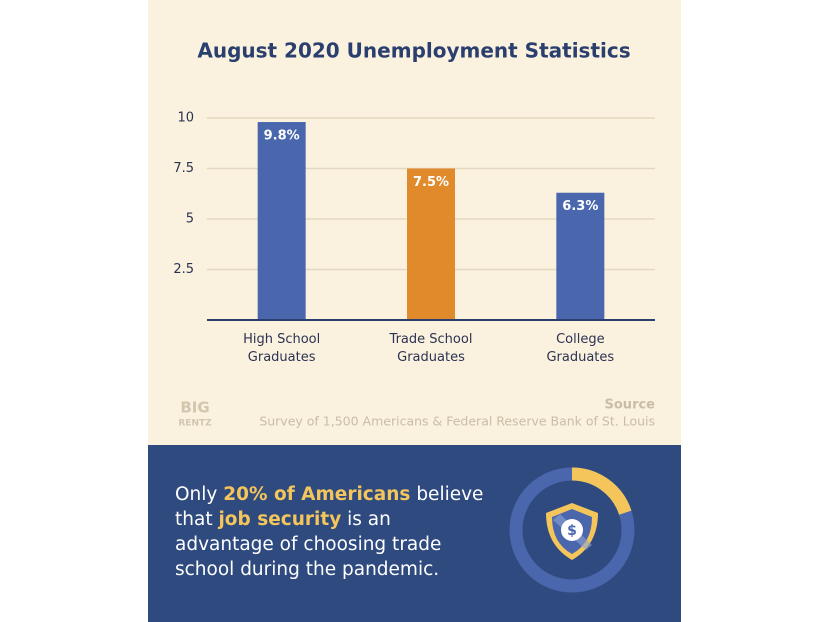  Describe the element at coordinates (601, 491) in the screenshot. I see `donut-arc` at that location.